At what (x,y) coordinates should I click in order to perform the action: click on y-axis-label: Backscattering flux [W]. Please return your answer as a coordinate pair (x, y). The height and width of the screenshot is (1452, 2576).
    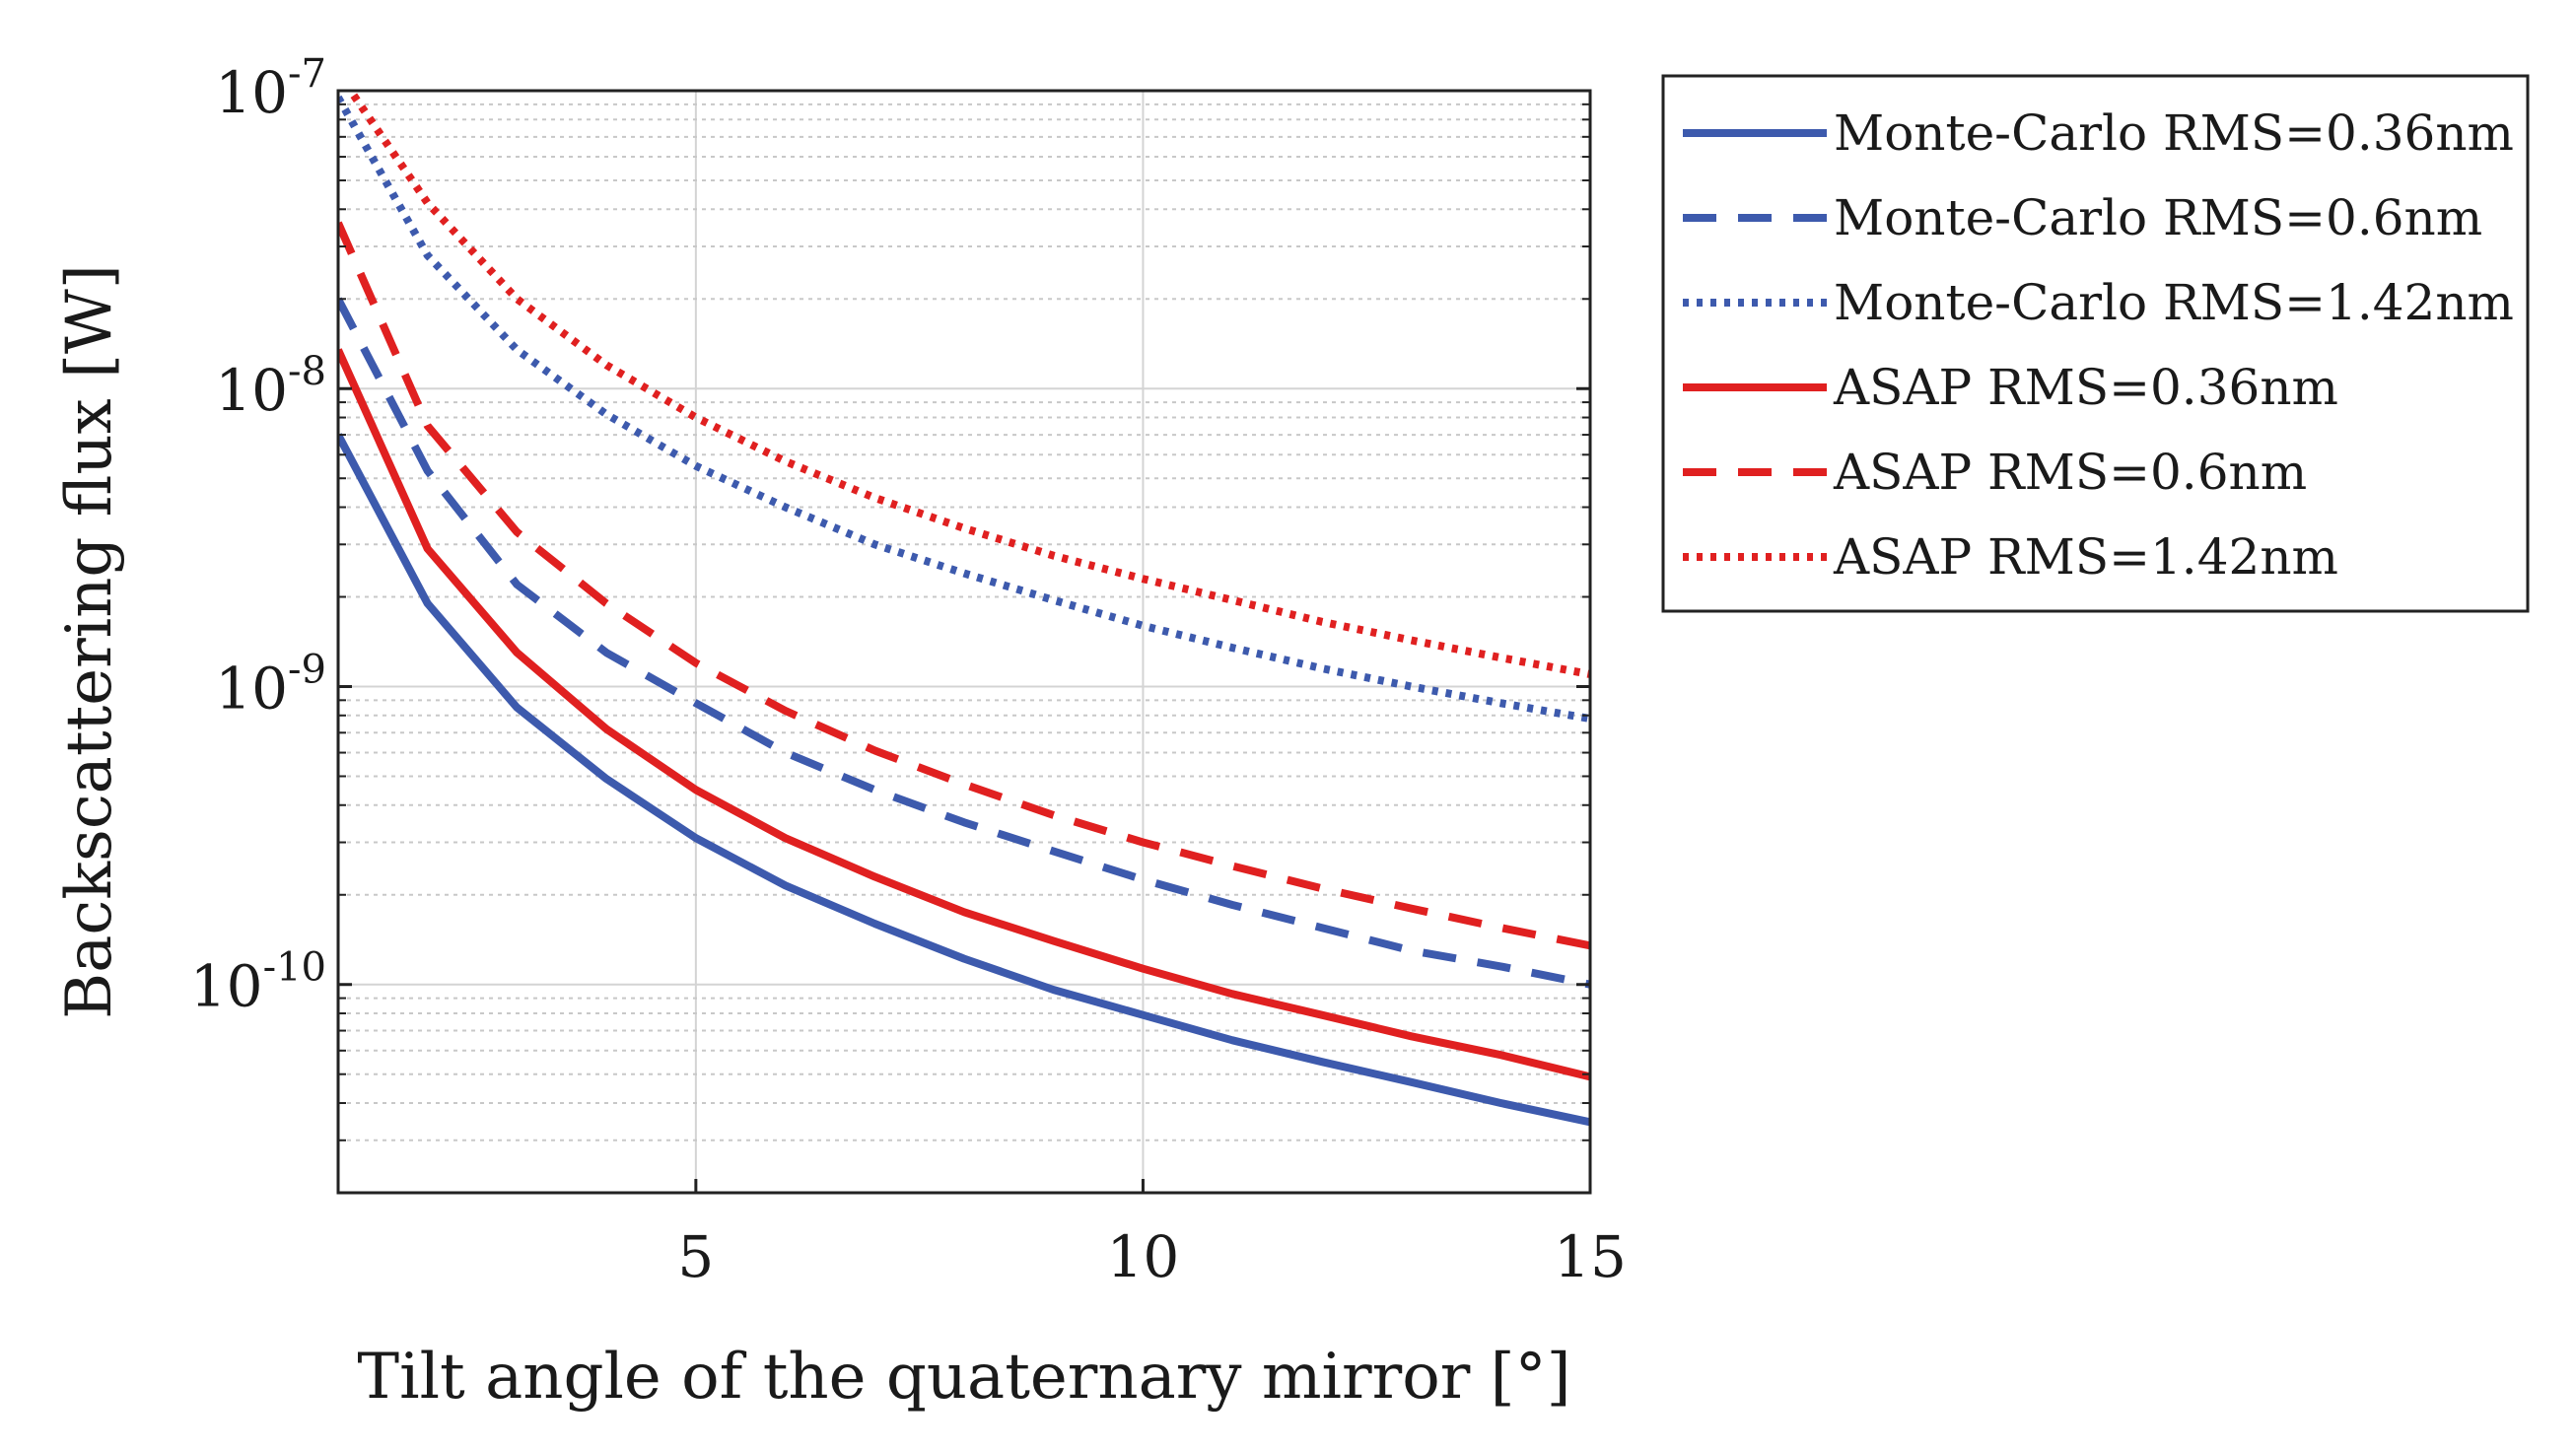
    Looking at the image, I should click on (90, 641).